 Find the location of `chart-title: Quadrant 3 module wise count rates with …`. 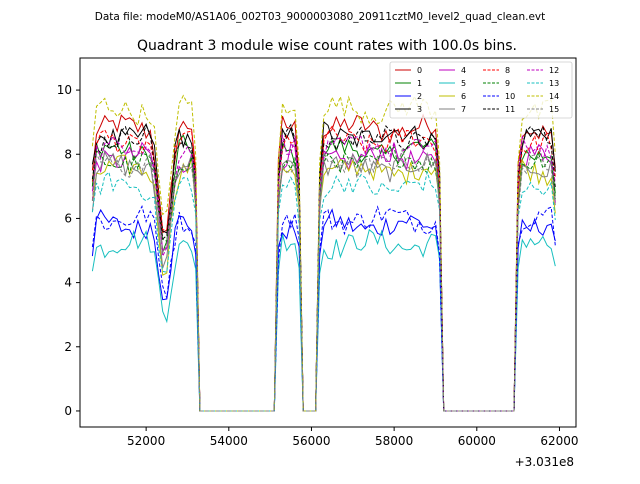

chart-title: Quadrant 3 module wise count rates with … is located at coordinates (327, 46).